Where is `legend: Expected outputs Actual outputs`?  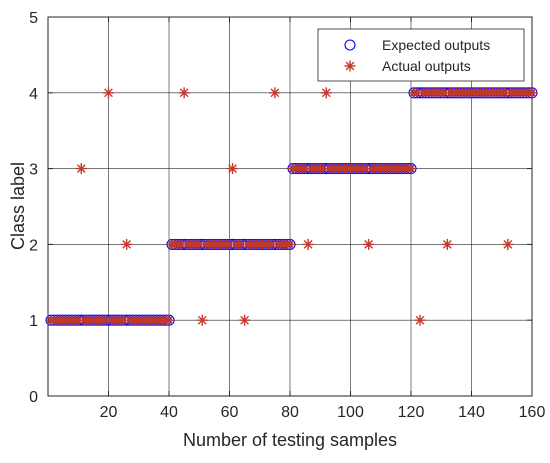
legend: Expected outputs Actual outputs is located at coordinates (421, 55).